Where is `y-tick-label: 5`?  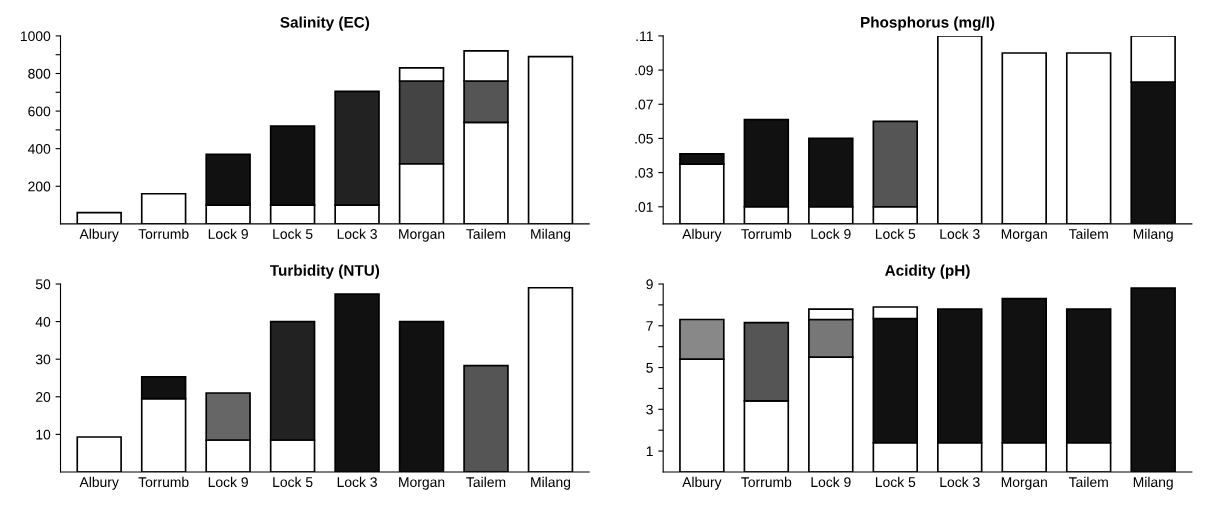
y-tick-label: 5 is located at coordinates (649, 368).